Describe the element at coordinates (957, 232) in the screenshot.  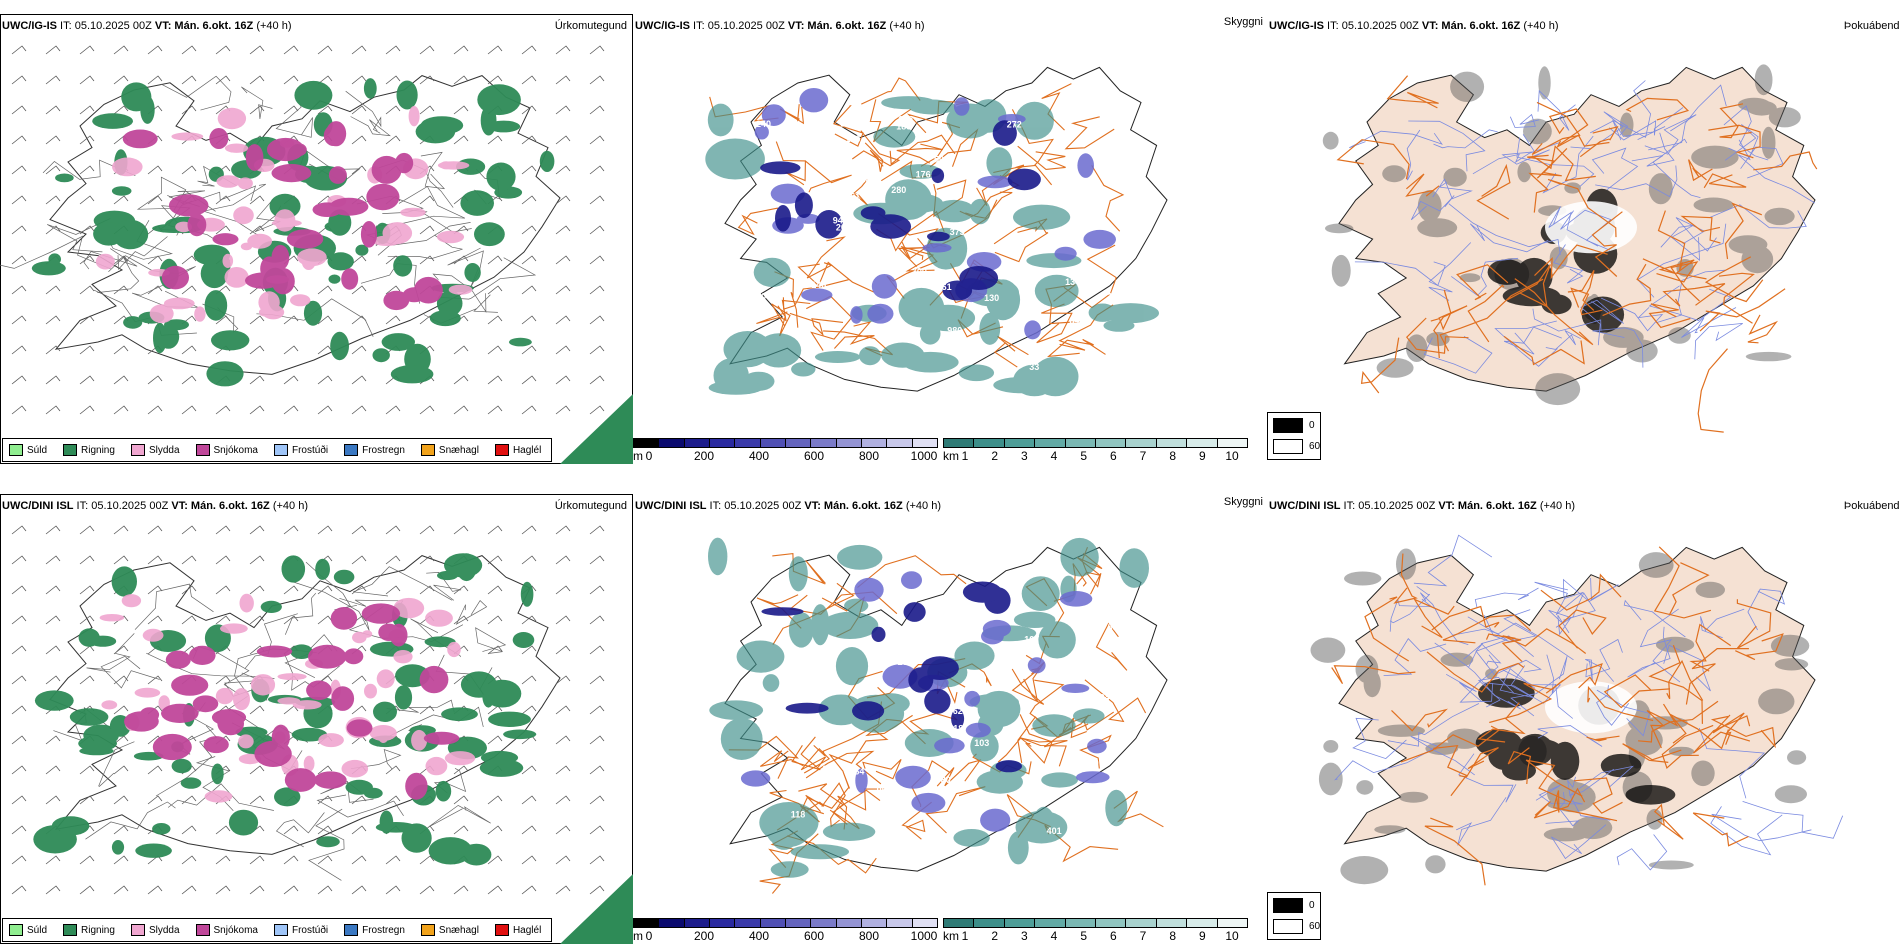
I see `ceiling-value-label: 375` at that location.